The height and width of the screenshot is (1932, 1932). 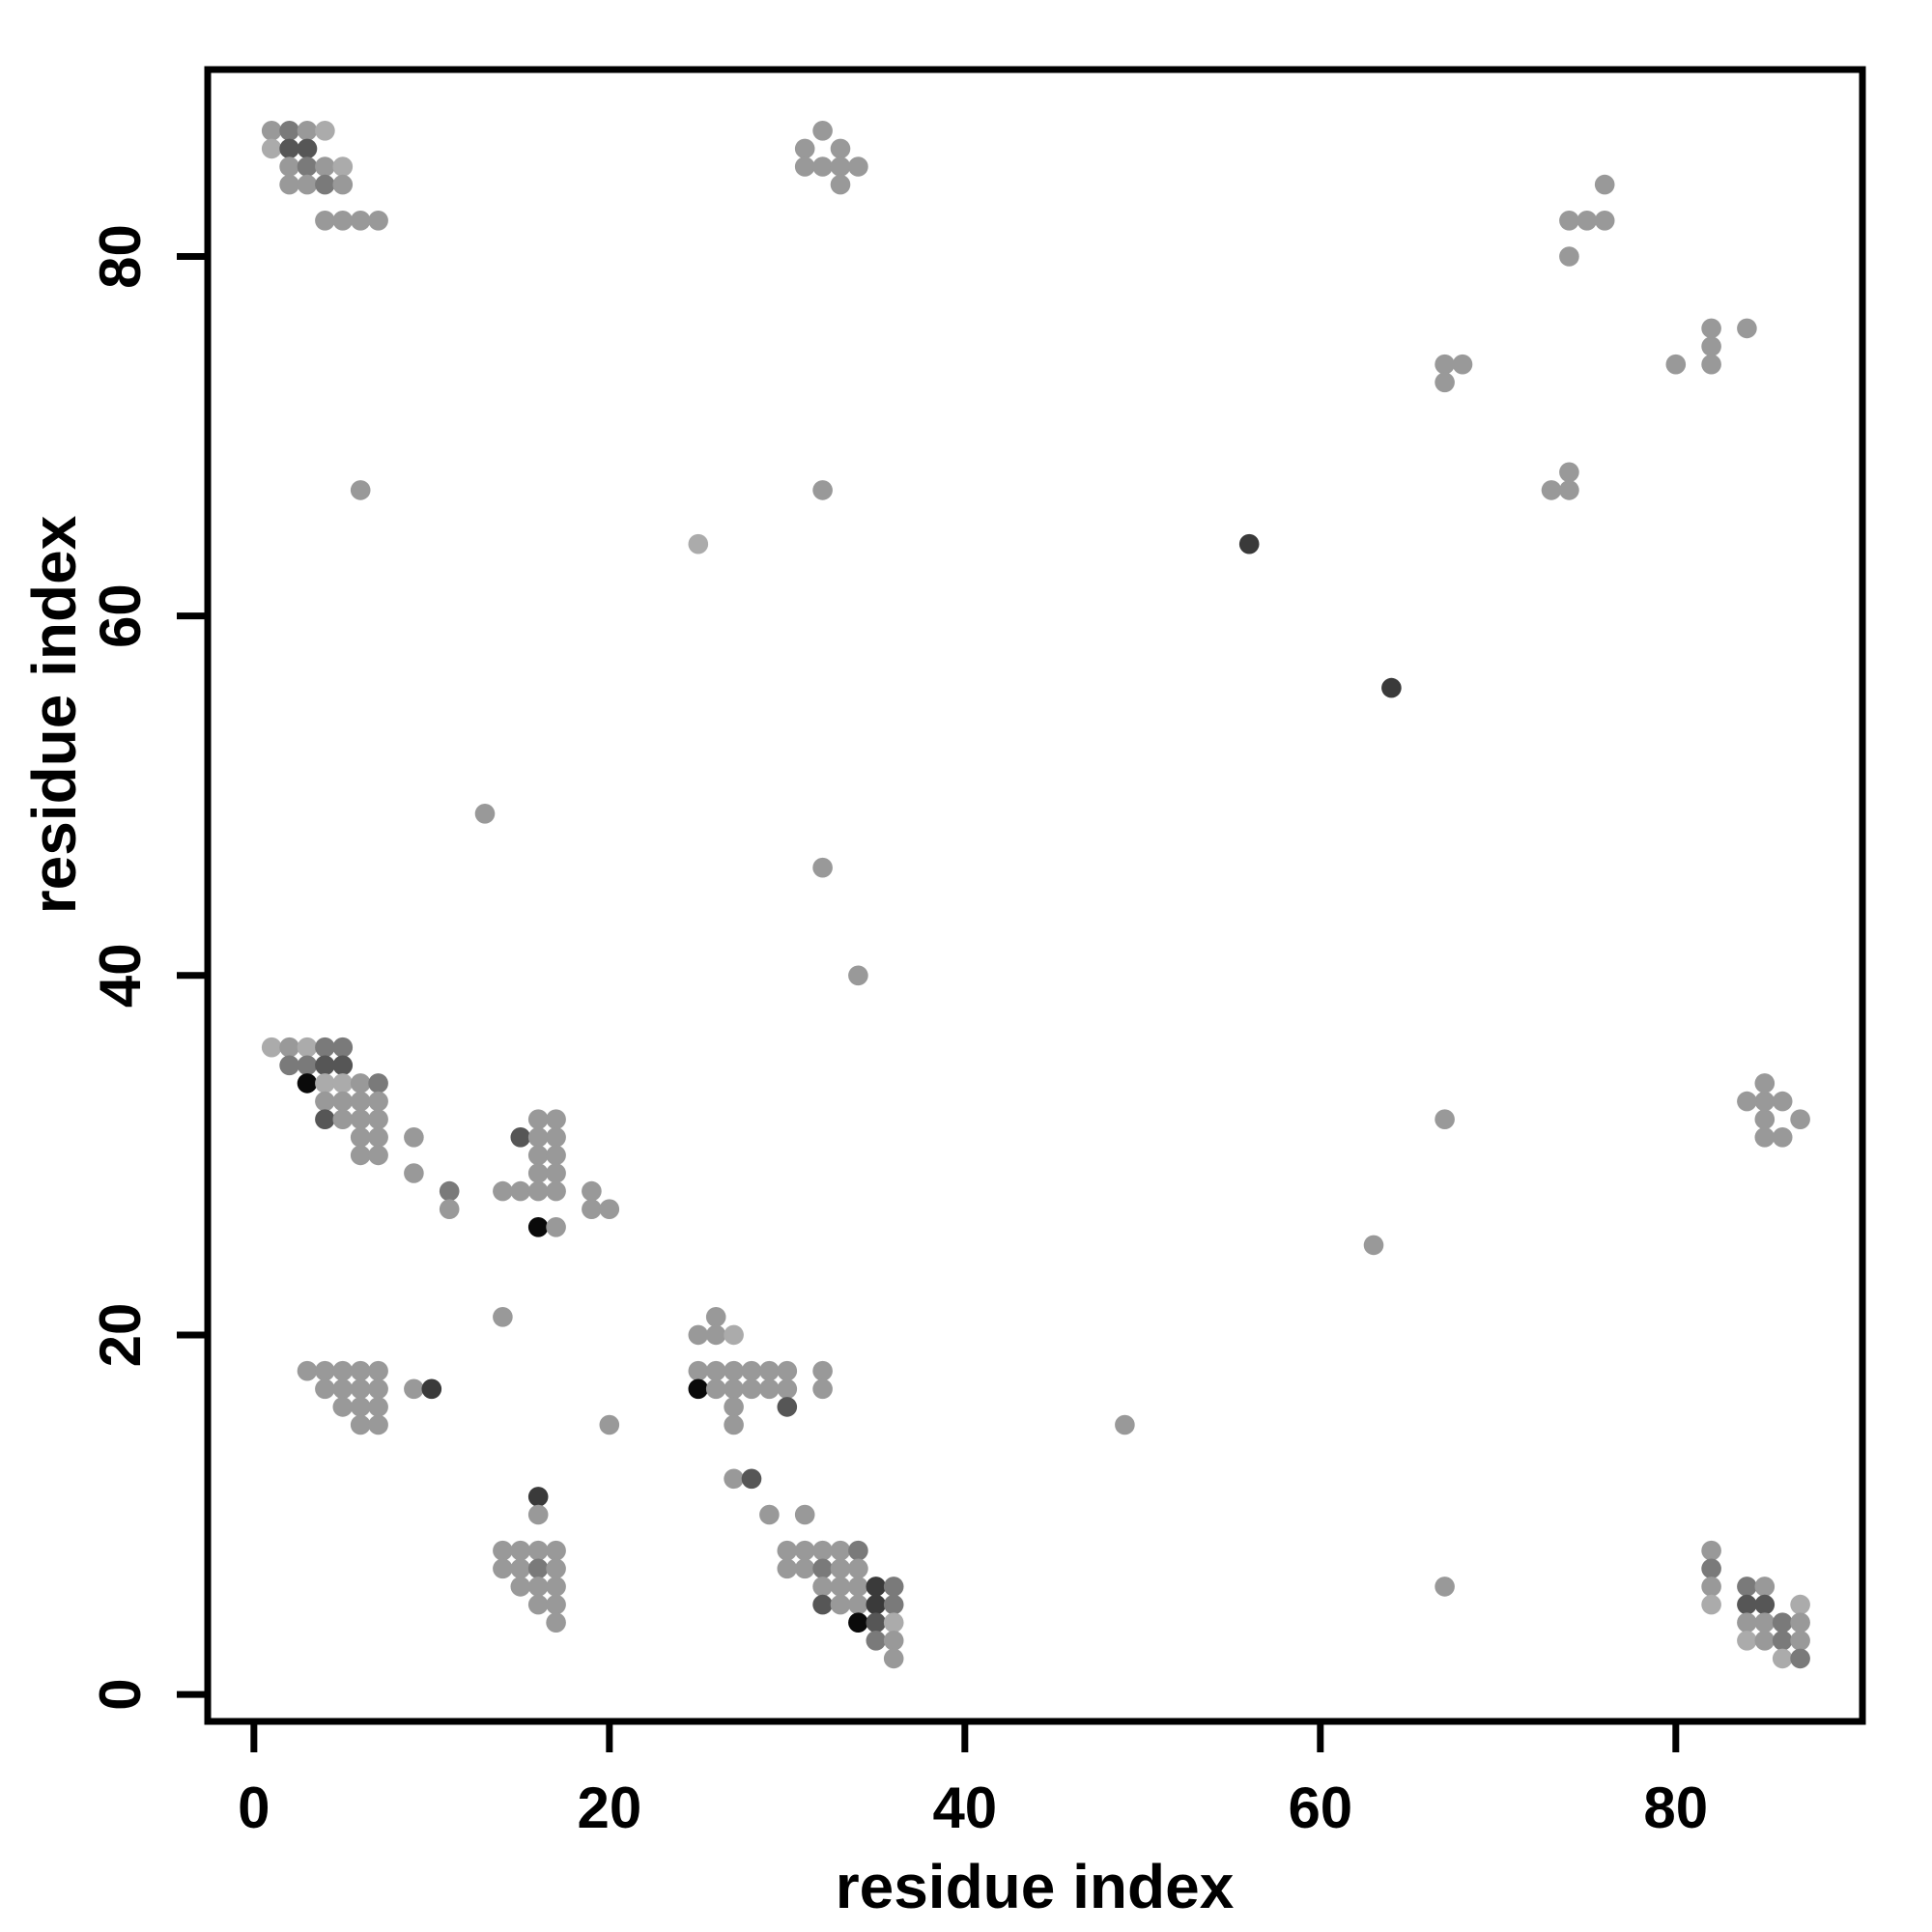 I want to click on y-axis-ticks: 0 20 40 60 80, so click(x=148, y=967).